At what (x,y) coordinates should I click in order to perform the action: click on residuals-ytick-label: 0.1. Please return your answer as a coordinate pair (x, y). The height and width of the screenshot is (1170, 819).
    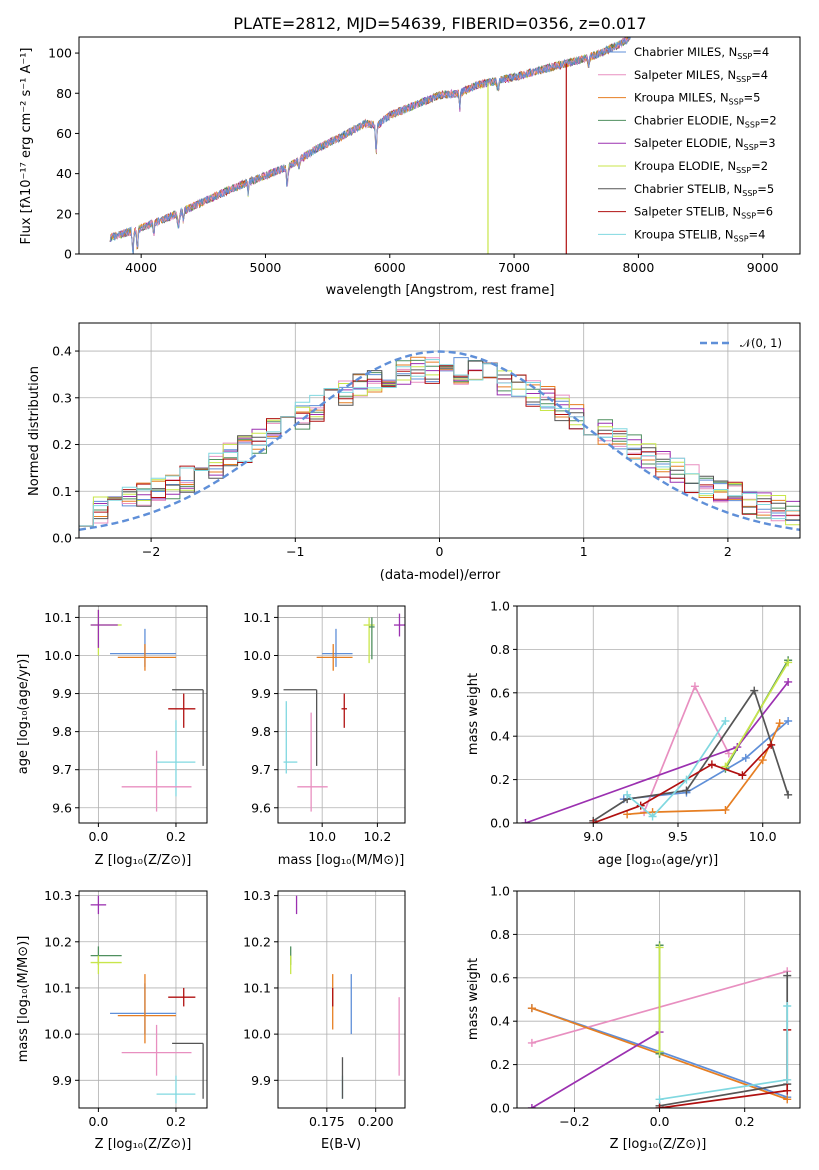
    Looking at the image, I should click on (62, 491).